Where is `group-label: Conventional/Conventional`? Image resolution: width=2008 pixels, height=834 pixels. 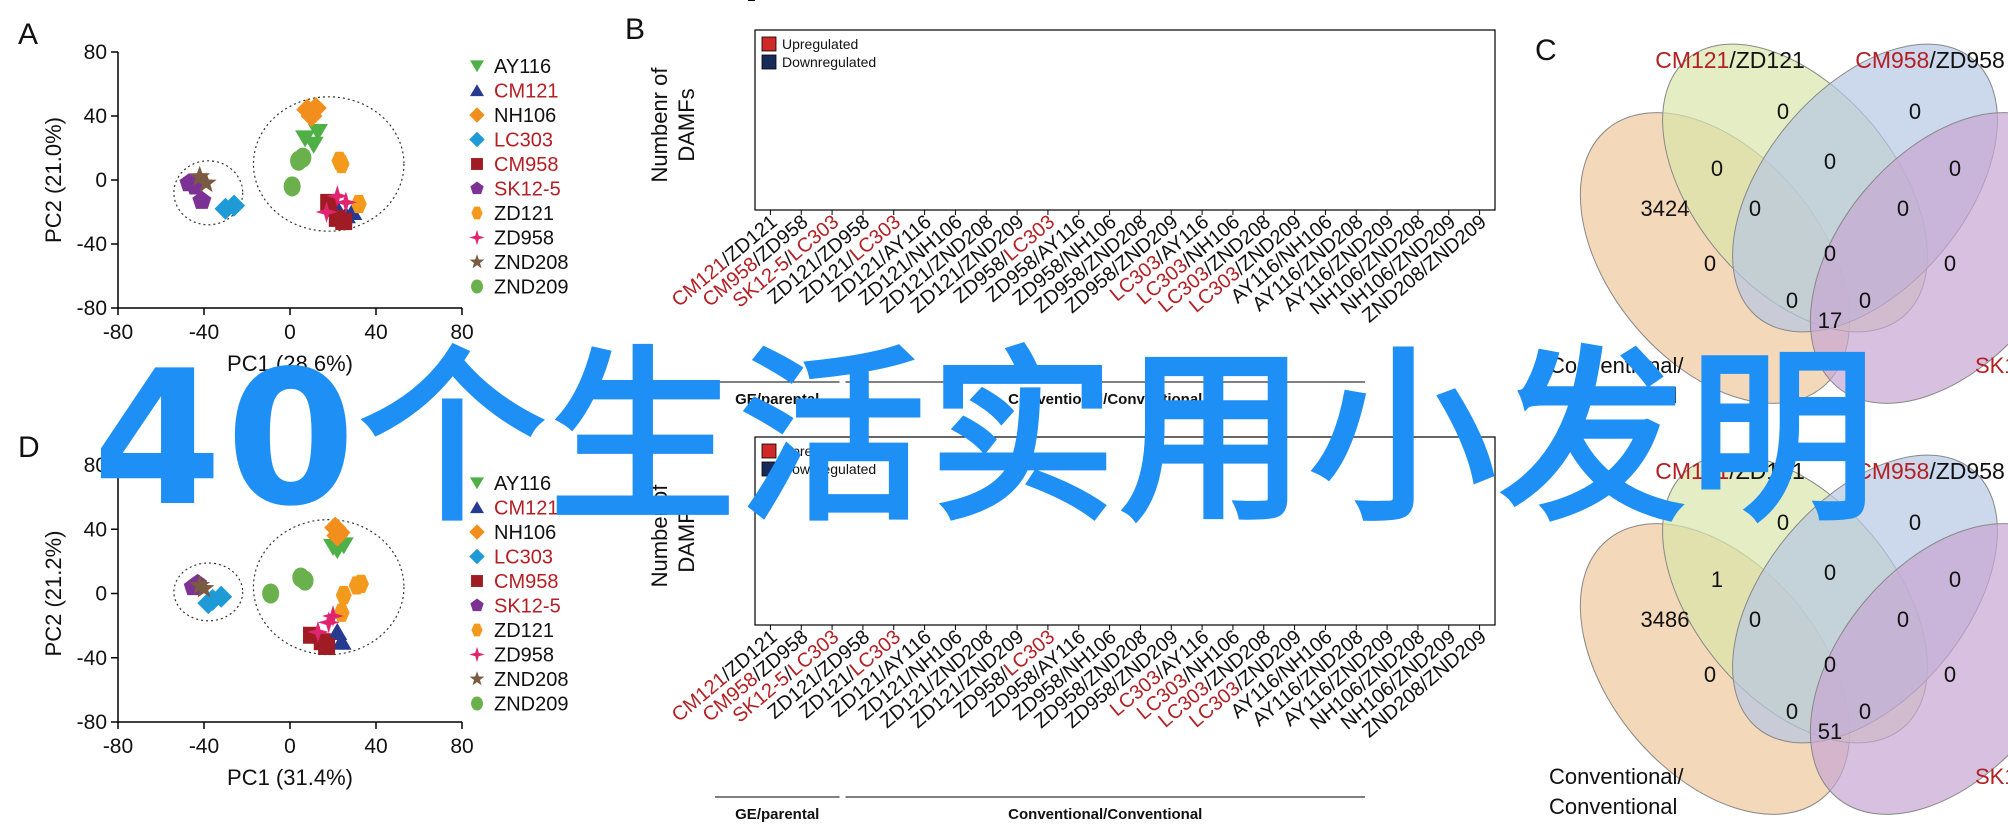 group-label: Conventional/Conventional is located at coordinates (1105, 814).